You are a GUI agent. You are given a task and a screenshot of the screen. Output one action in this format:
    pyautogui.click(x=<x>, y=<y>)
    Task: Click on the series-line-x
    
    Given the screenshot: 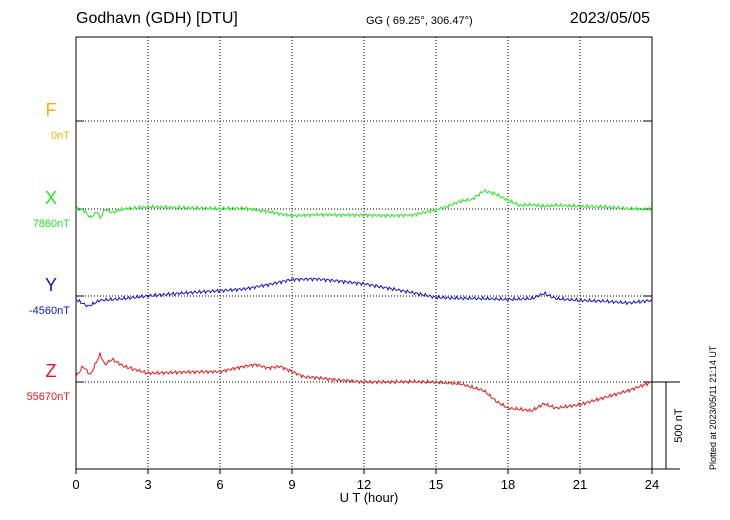 What is the action you would take?
    pyautogui.click(x=364, y=204)
    